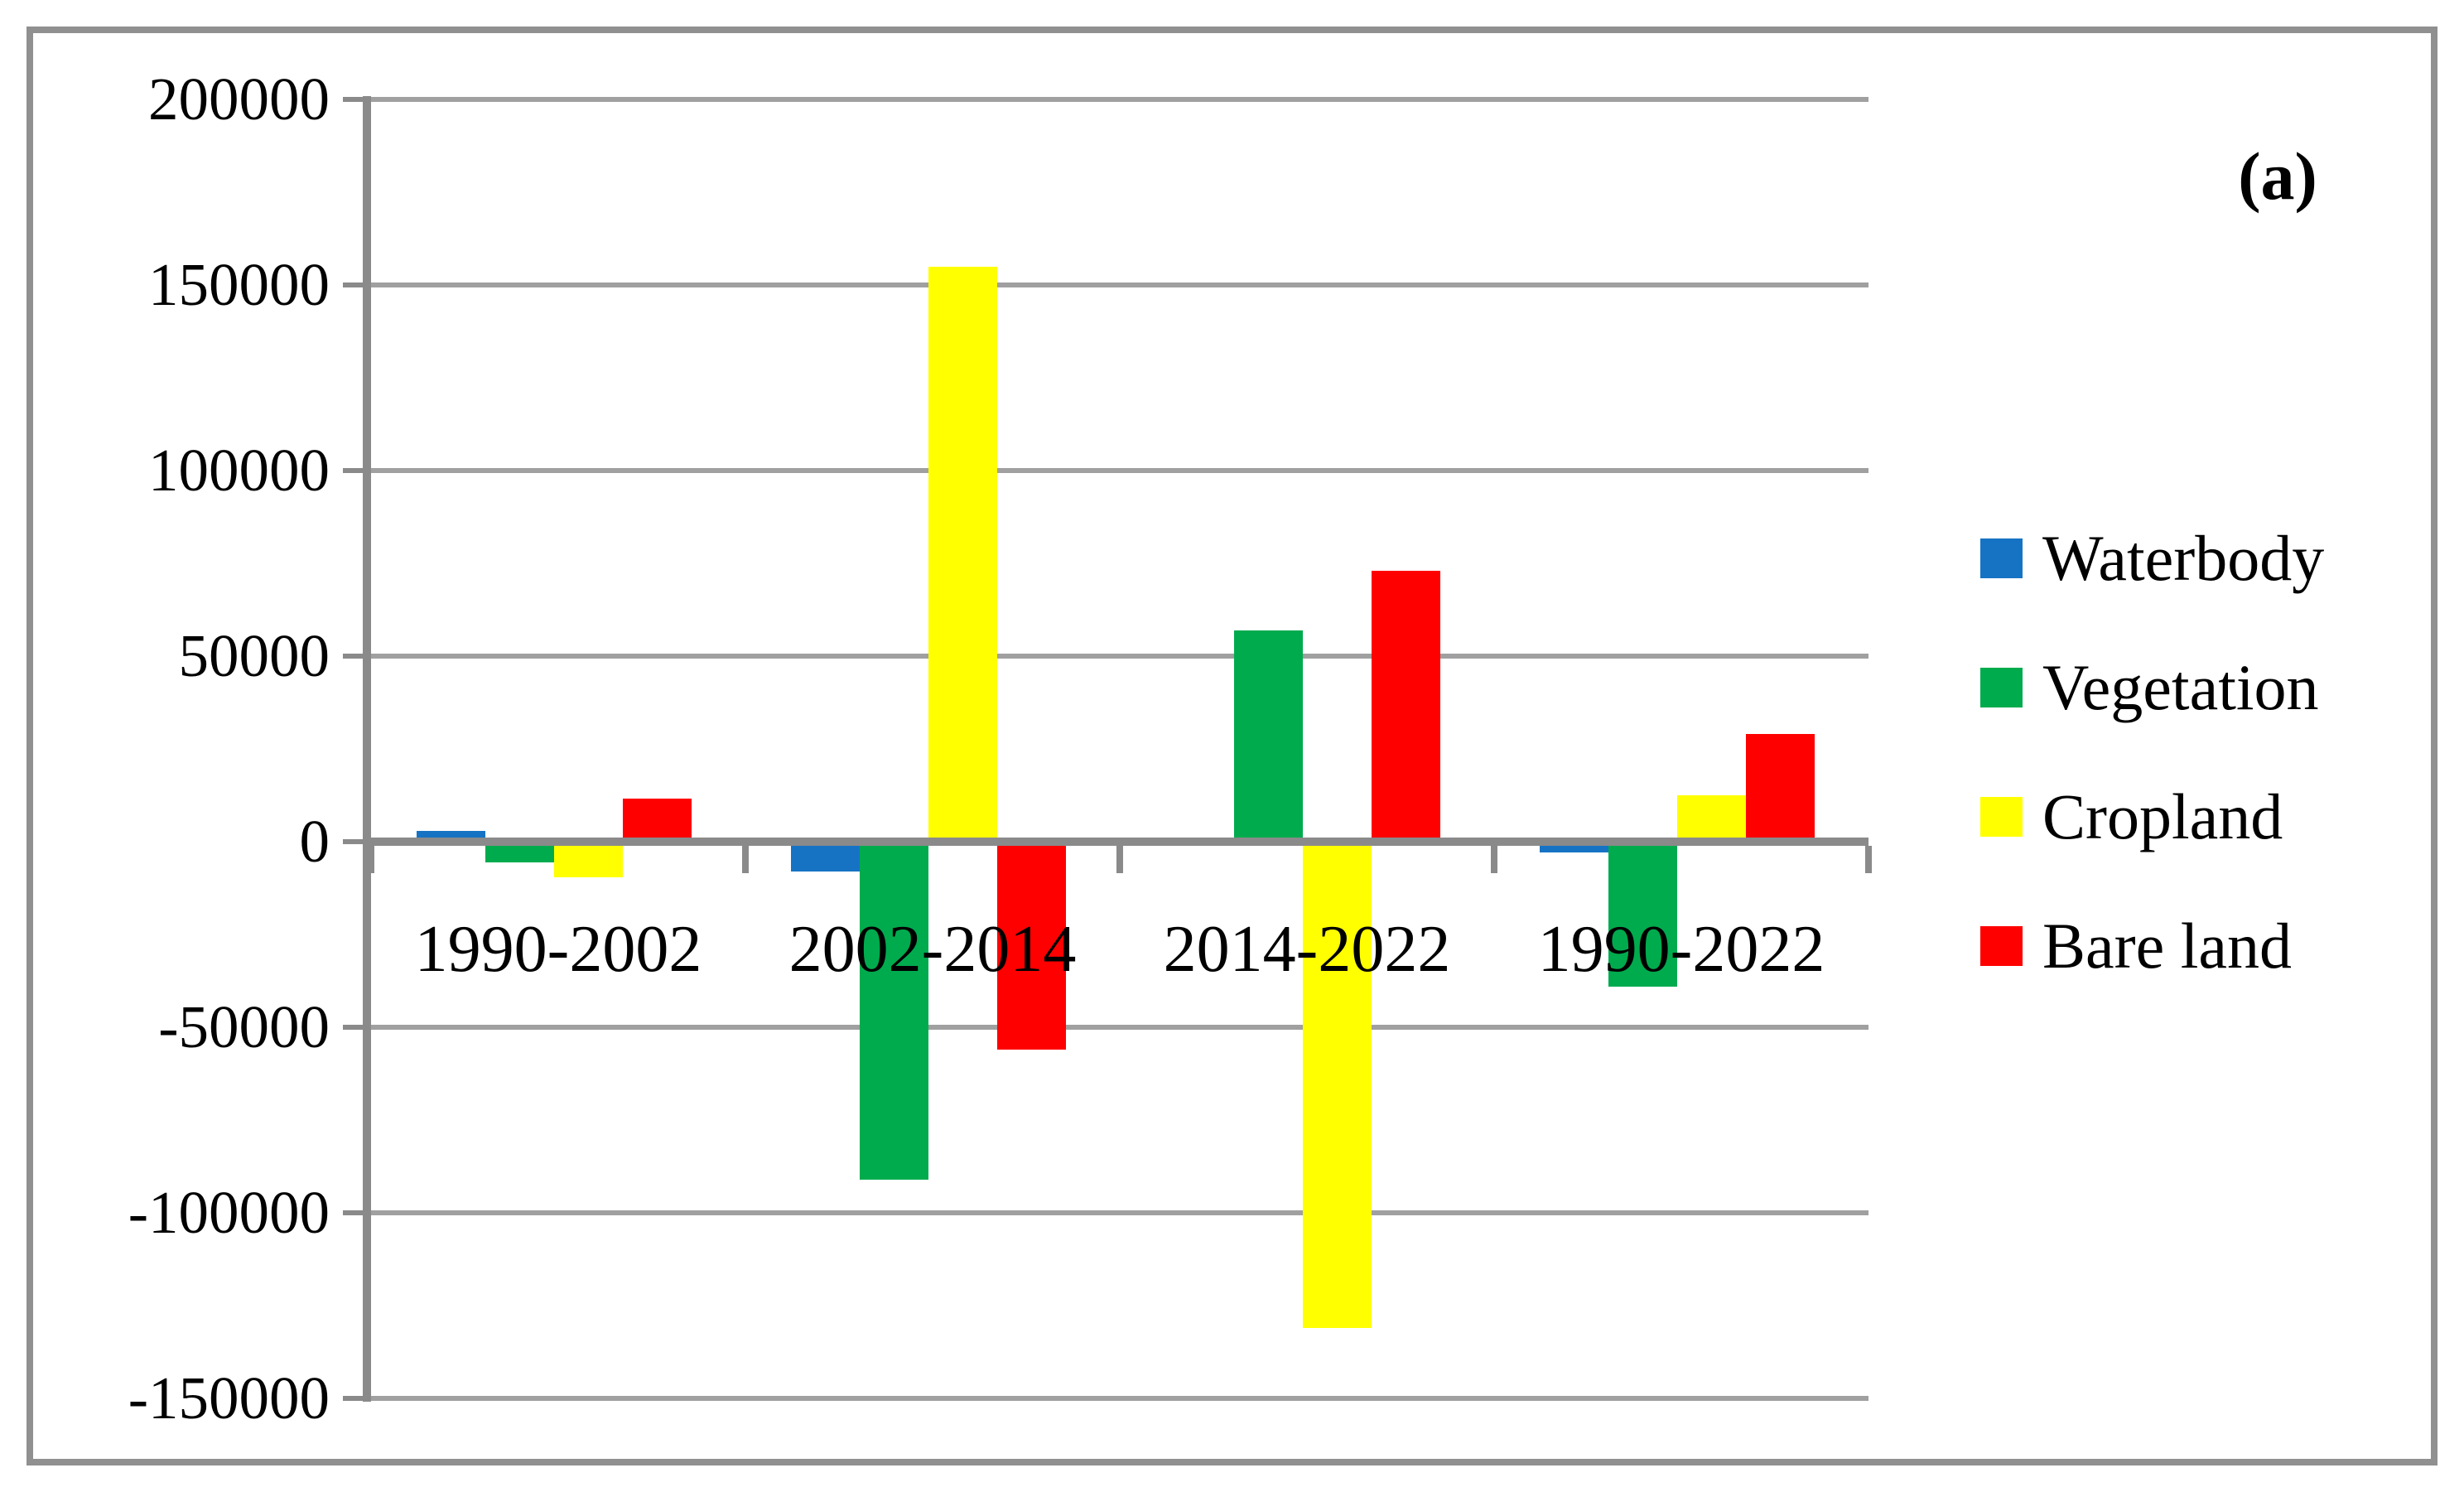 The width and height of the screenshot is (2464, 1492). I want to click on bar-bare-land-2002-2014, so click(1031, 946).